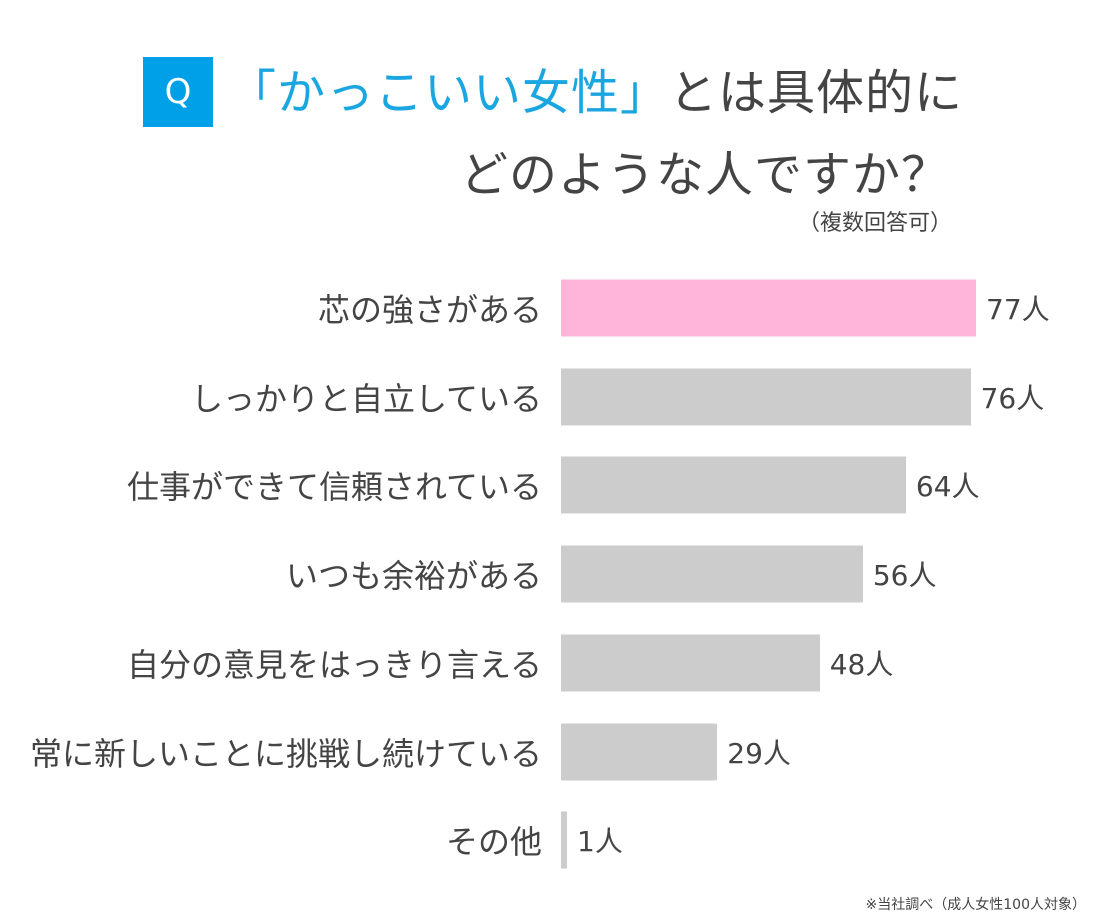  I want to click on value-label: 76人, so click(1012, 398).